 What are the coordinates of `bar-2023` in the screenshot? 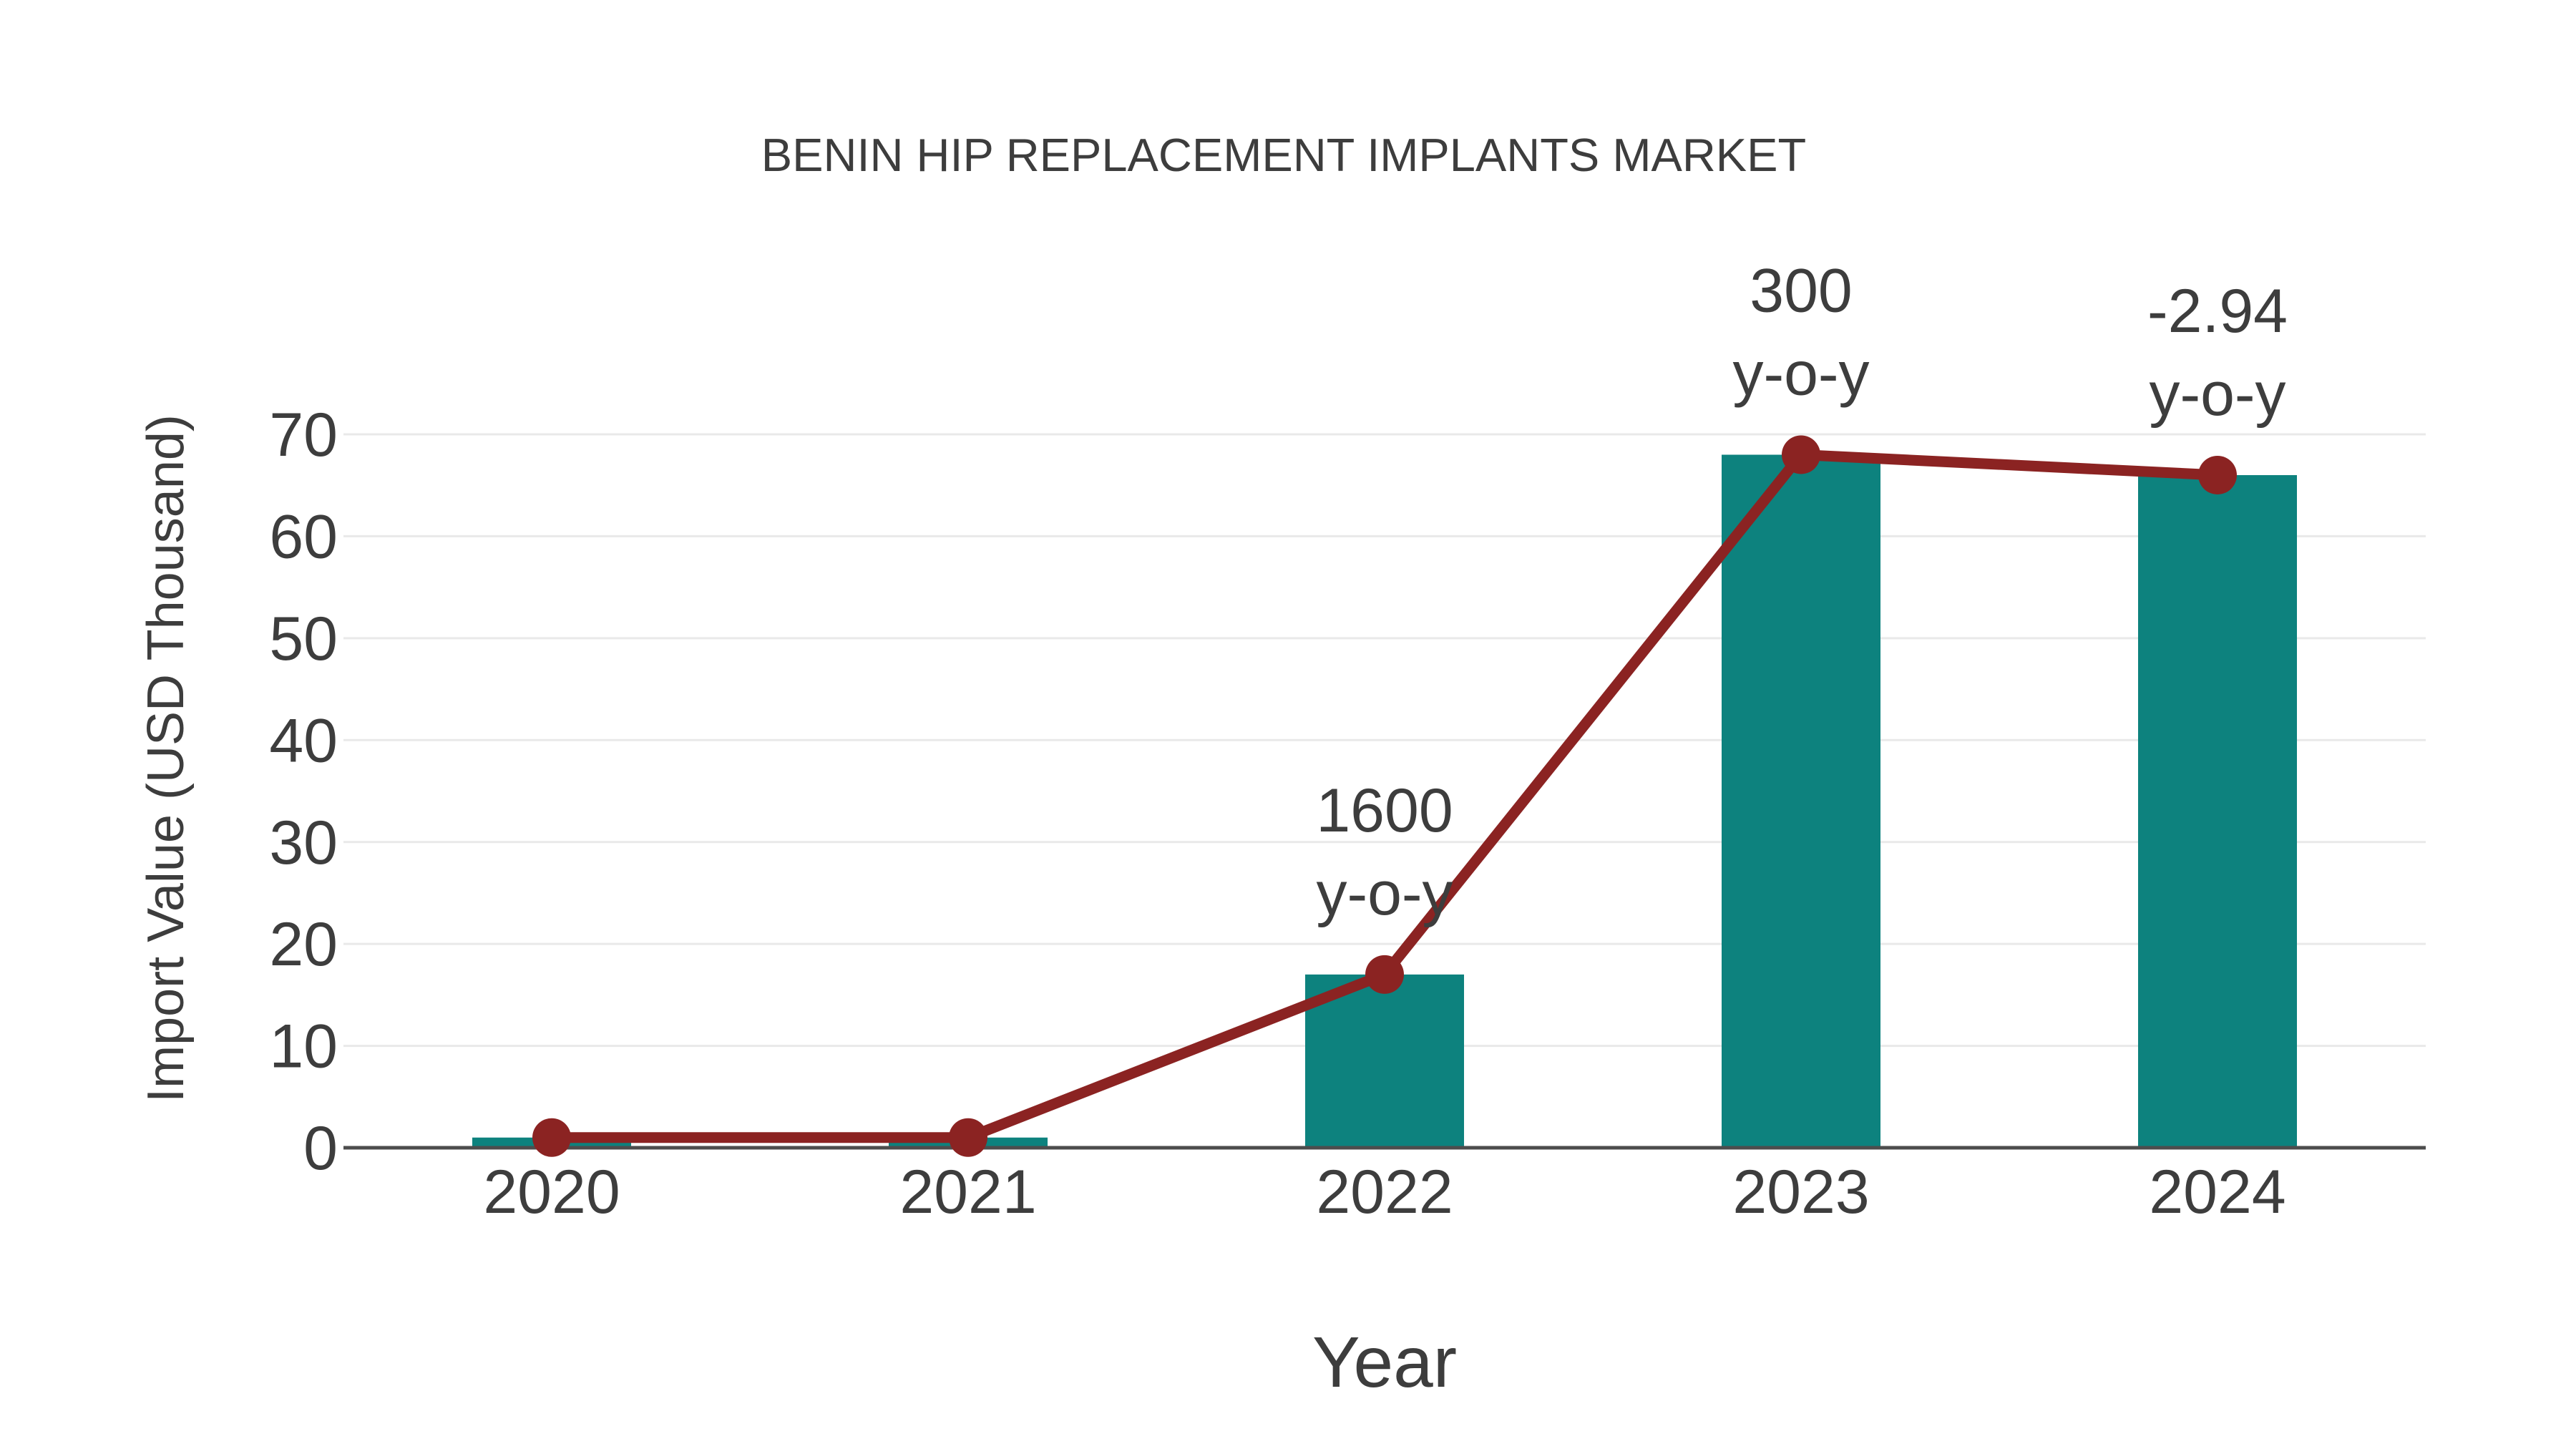 It's located at (1801, 801).